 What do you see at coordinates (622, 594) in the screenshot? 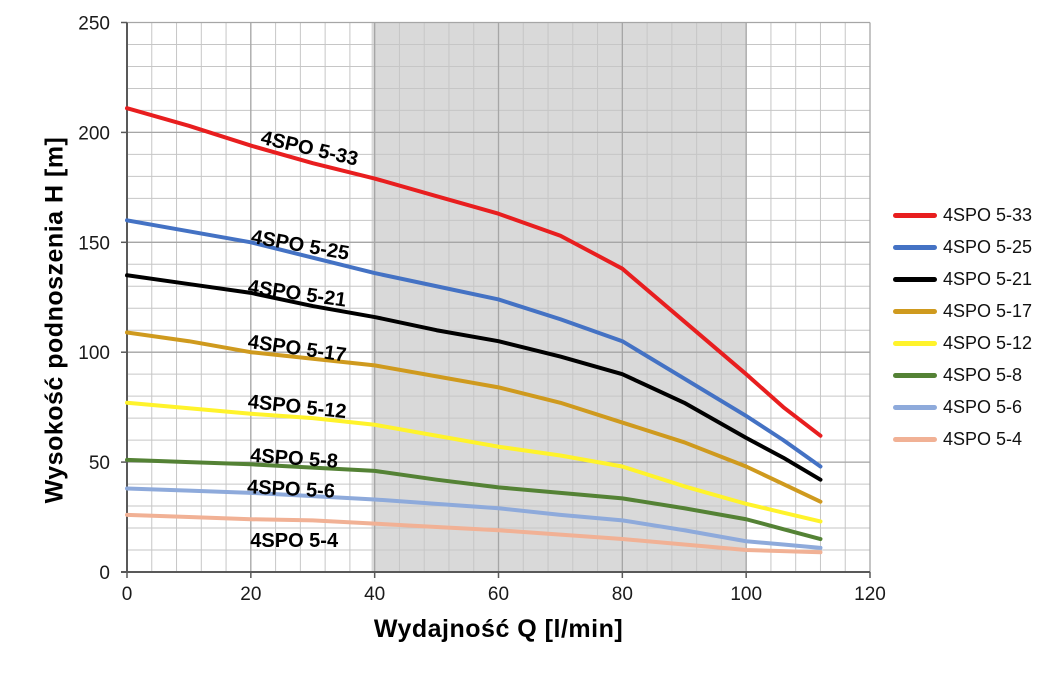
I see `x-tick-label: 80` at bounding box center [622, 594].